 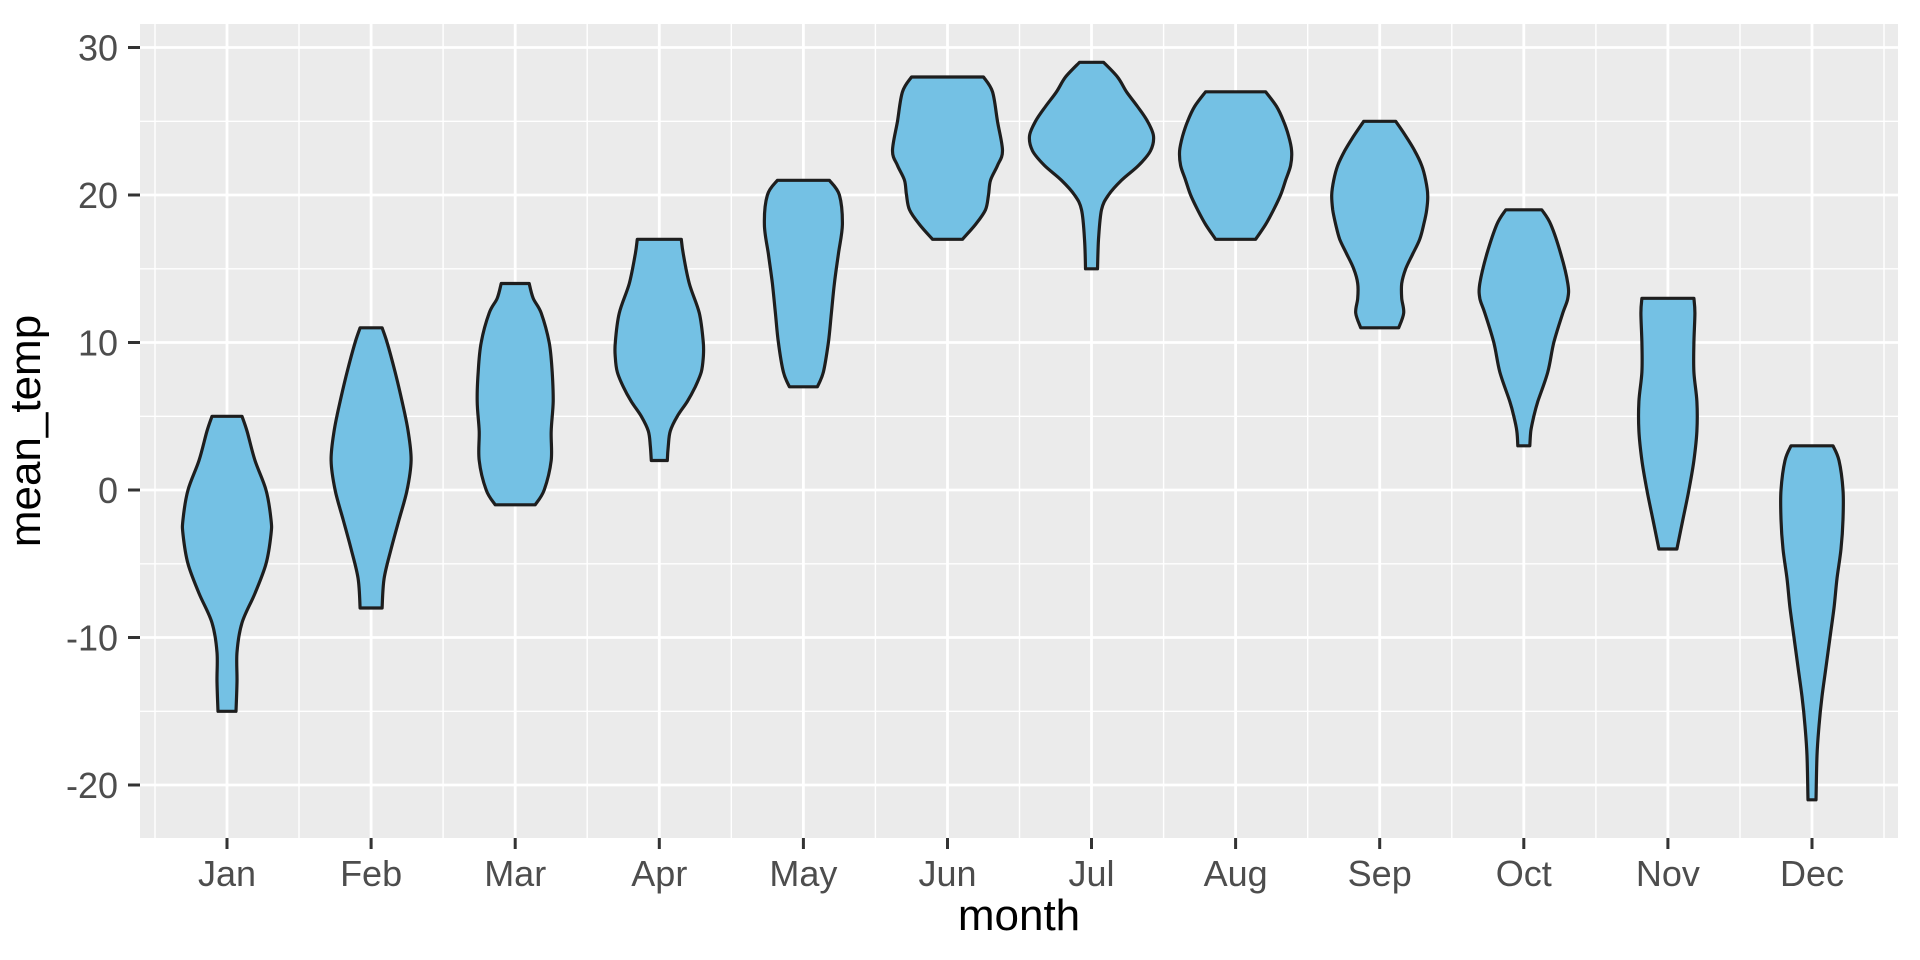 I want to click on violin-mar, so click(x=515, y=394).